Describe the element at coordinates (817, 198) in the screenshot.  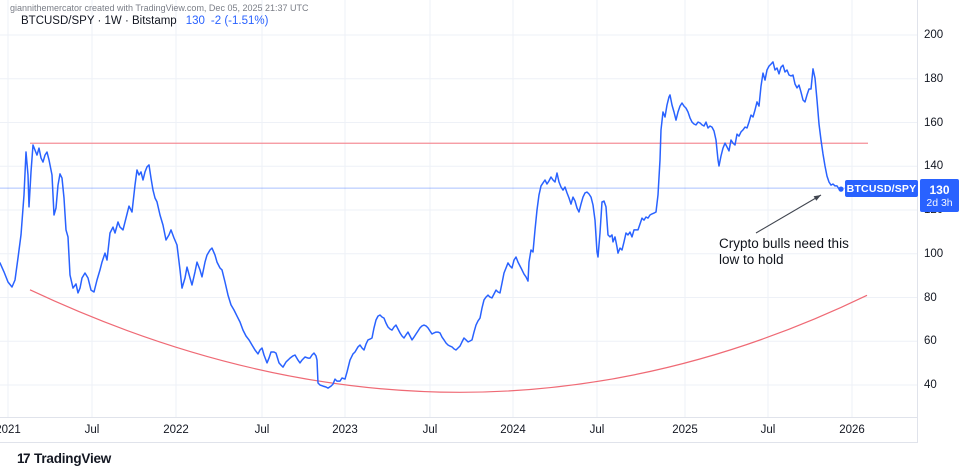
I see `annotation-arrow-head` at that location.